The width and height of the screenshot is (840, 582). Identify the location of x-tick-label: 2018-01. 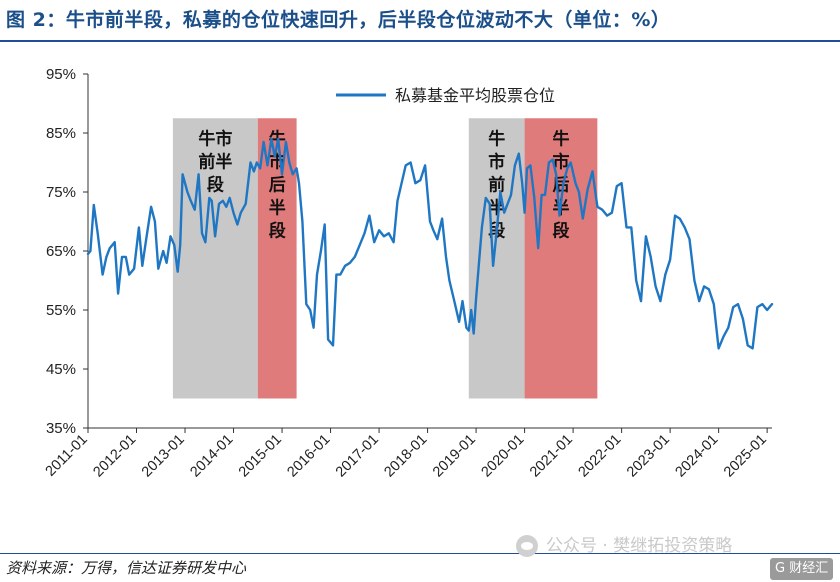
(405, 456).